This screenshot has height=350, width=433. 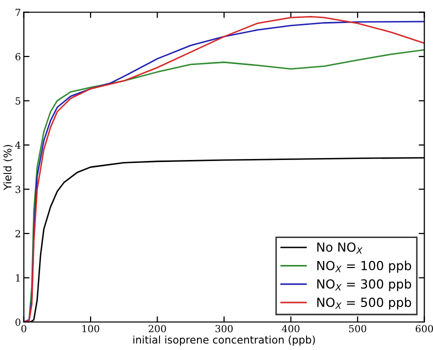 I want to click on y-tick-label: 2, so click(x=18, y=234).